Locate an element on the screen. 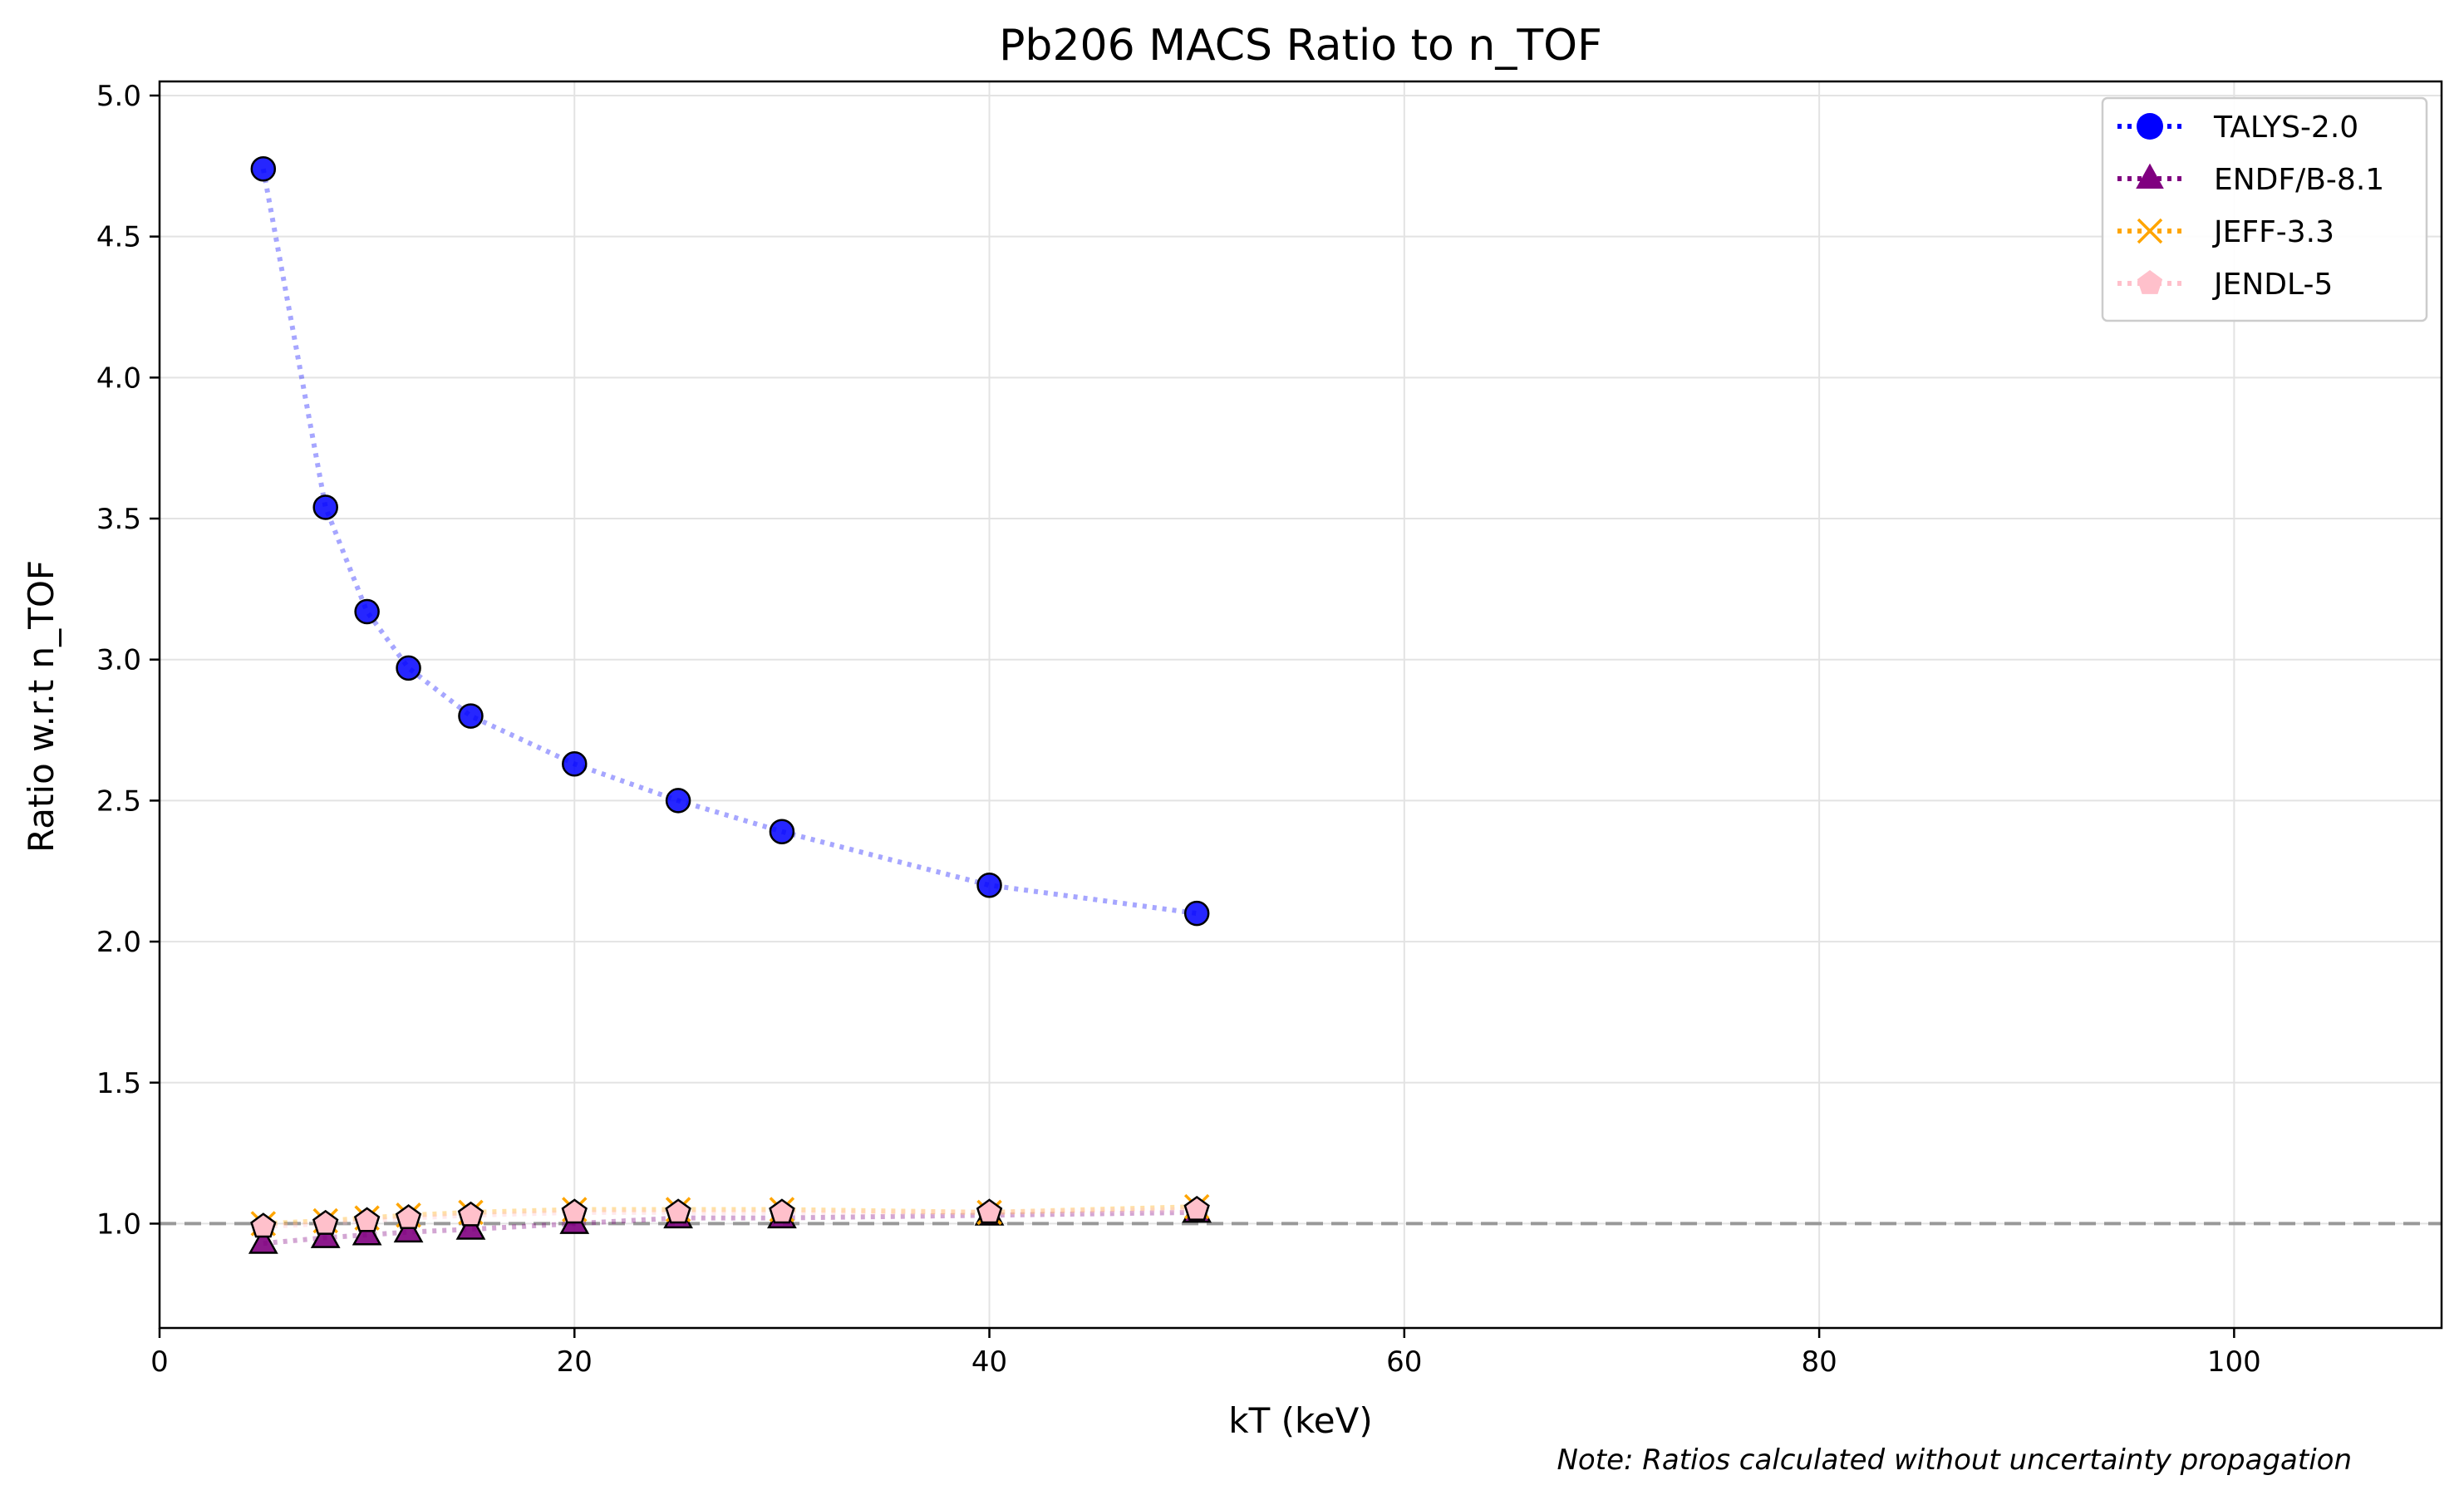 This screenshot has height=1500, width=2464. y-tick-label: 3.5 is located at coordinates (118, 519).